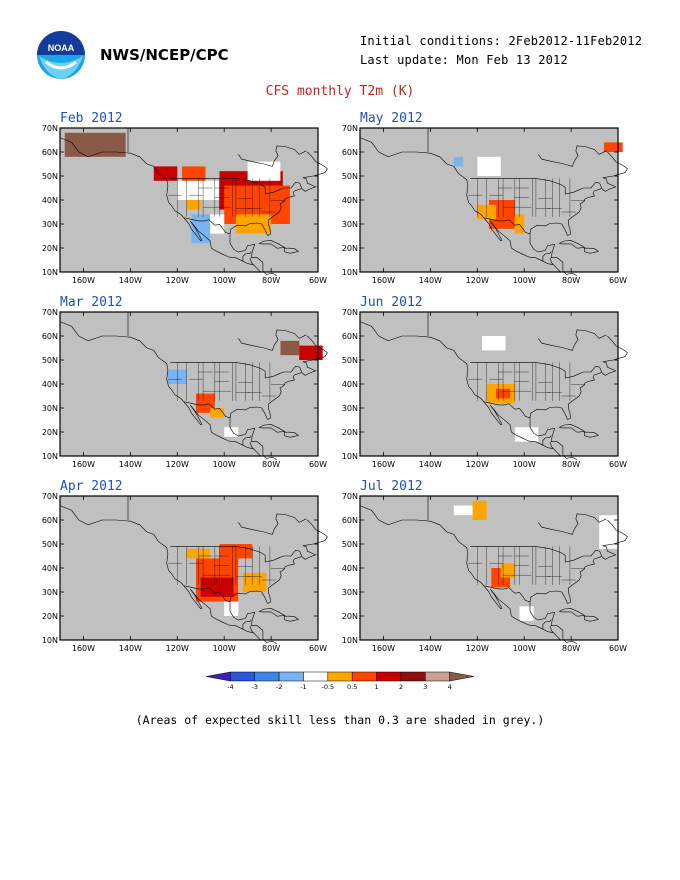 This screenshot has width=680, height=880. What do you see at coordinates (254, 687) in the screenshot?
I see `colorbar-label: -3` at bounding box center [254, 687].